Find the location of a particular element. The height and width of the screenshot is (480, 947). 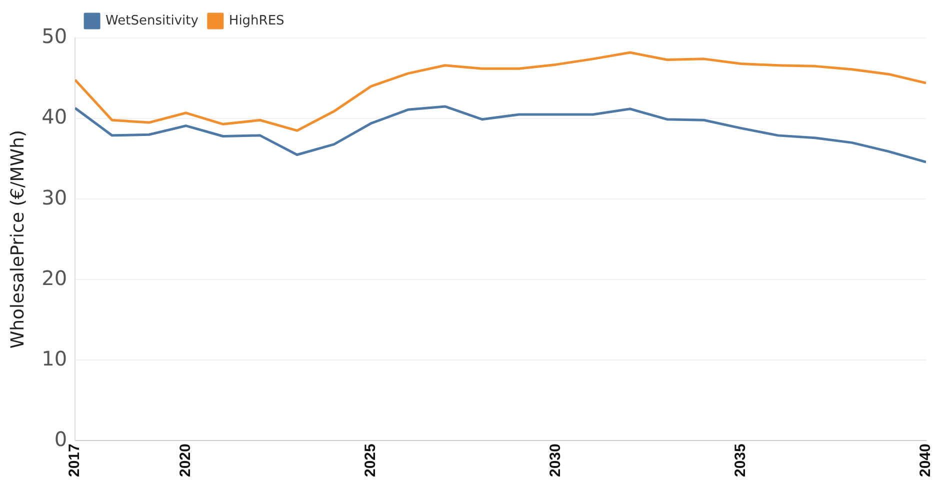

legend-label: WetSensitivity is located at coordinates (152, 20).